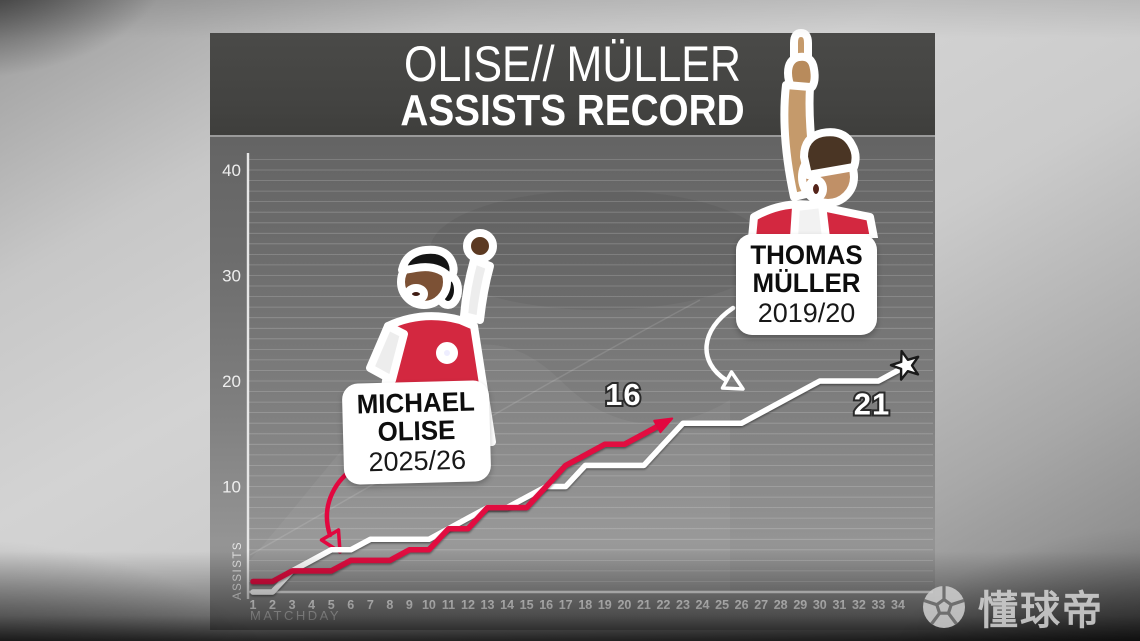  Describe the element at coordinates (944, 607) in the screenshot. I see `football-logo-icon` at that location.